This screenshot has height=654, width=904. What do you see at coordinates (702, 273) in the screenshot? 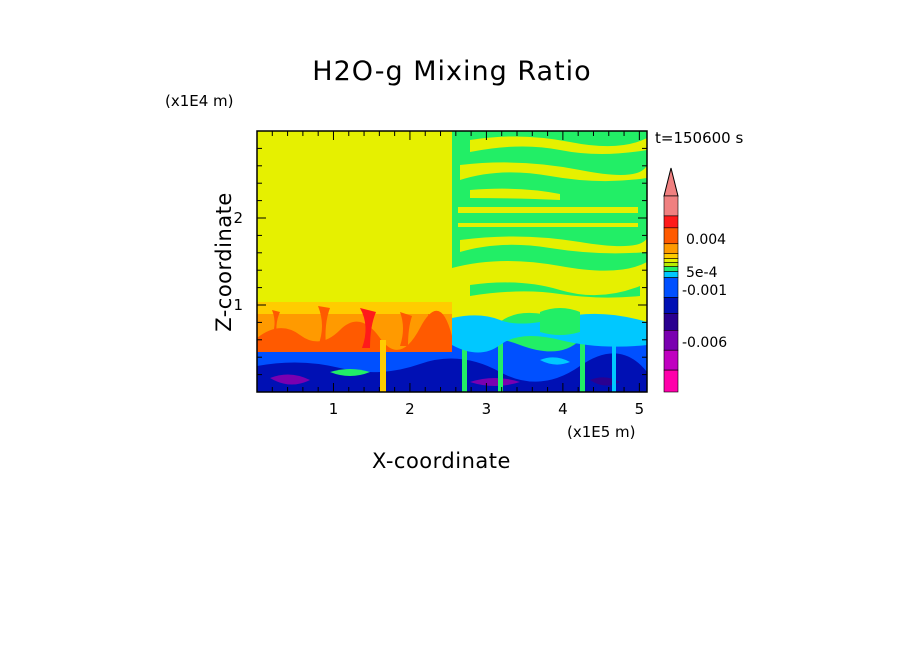
I see `colorbar-label: 5e-4` at bounding box center [702, 273].